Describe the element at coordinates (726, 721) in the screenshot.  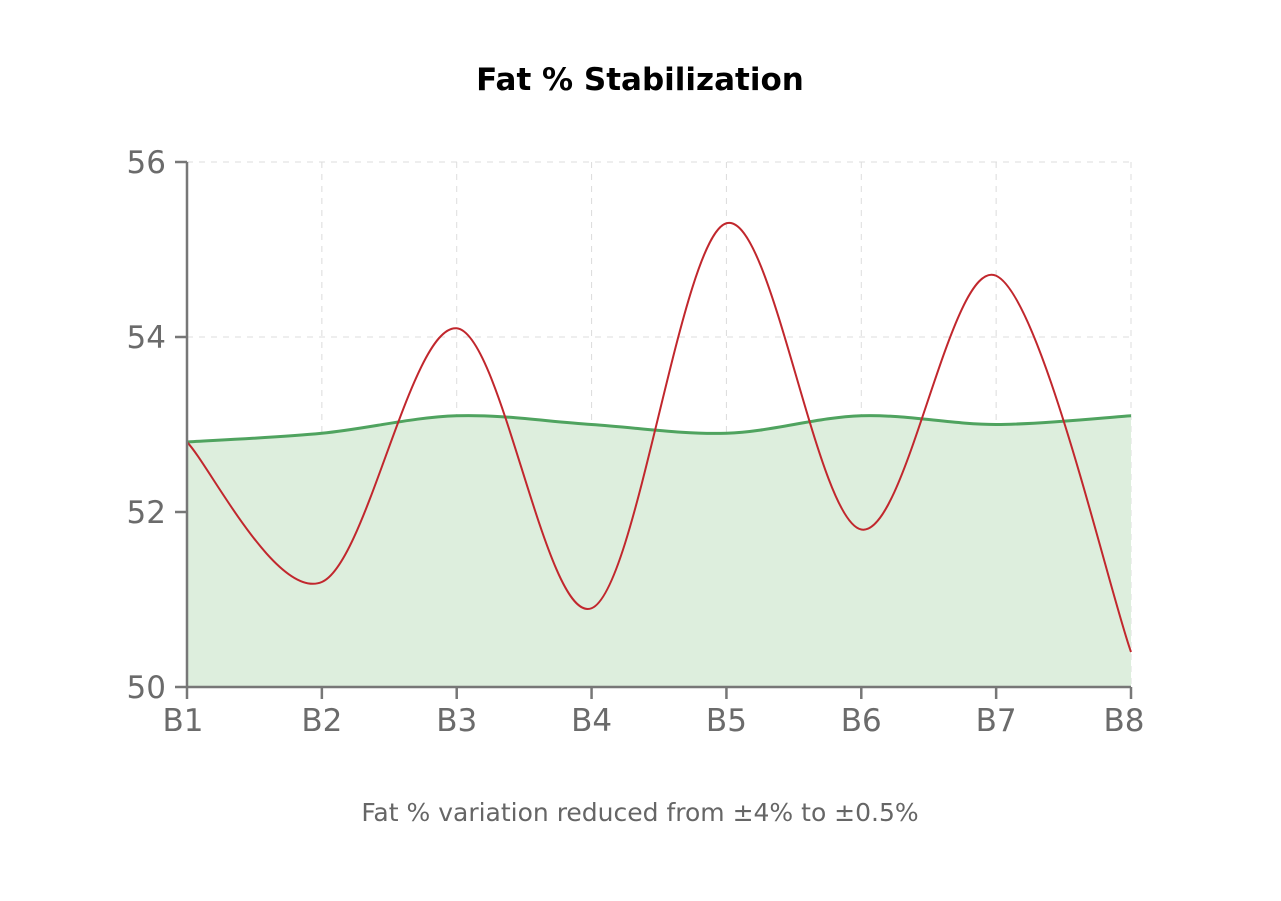
I see `x-tick-label: B5` at that location.